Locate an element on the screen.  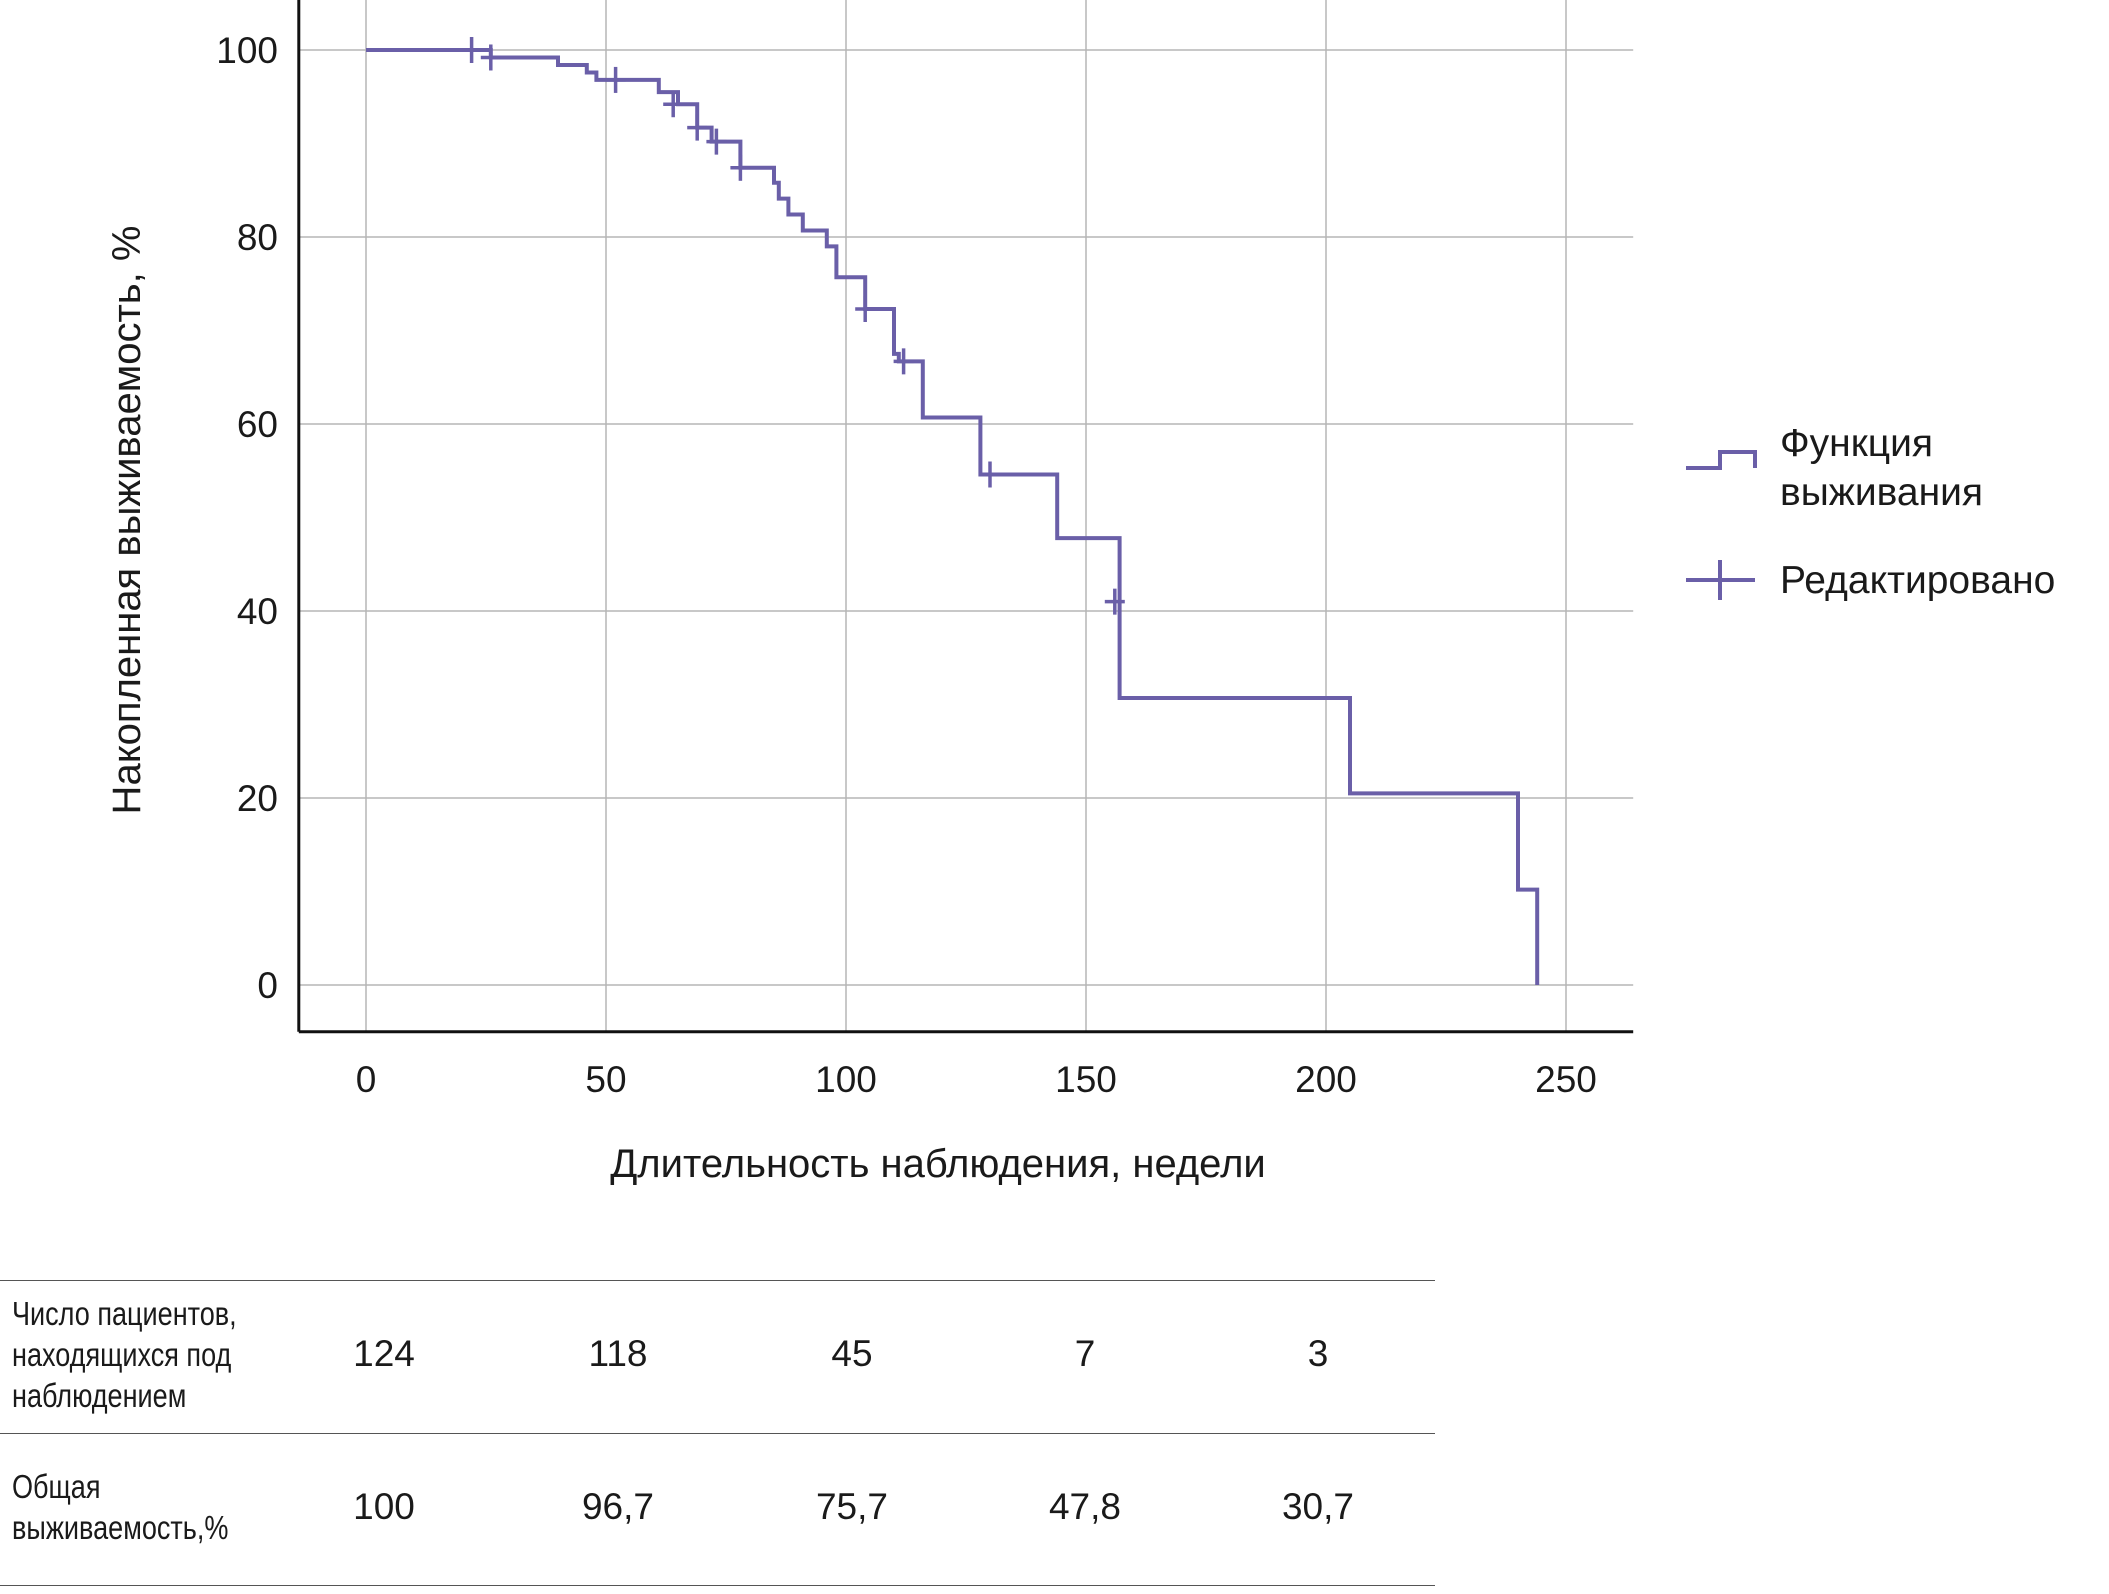
legend-censored-label: Редактировано is located at coordinates (1917, 580).